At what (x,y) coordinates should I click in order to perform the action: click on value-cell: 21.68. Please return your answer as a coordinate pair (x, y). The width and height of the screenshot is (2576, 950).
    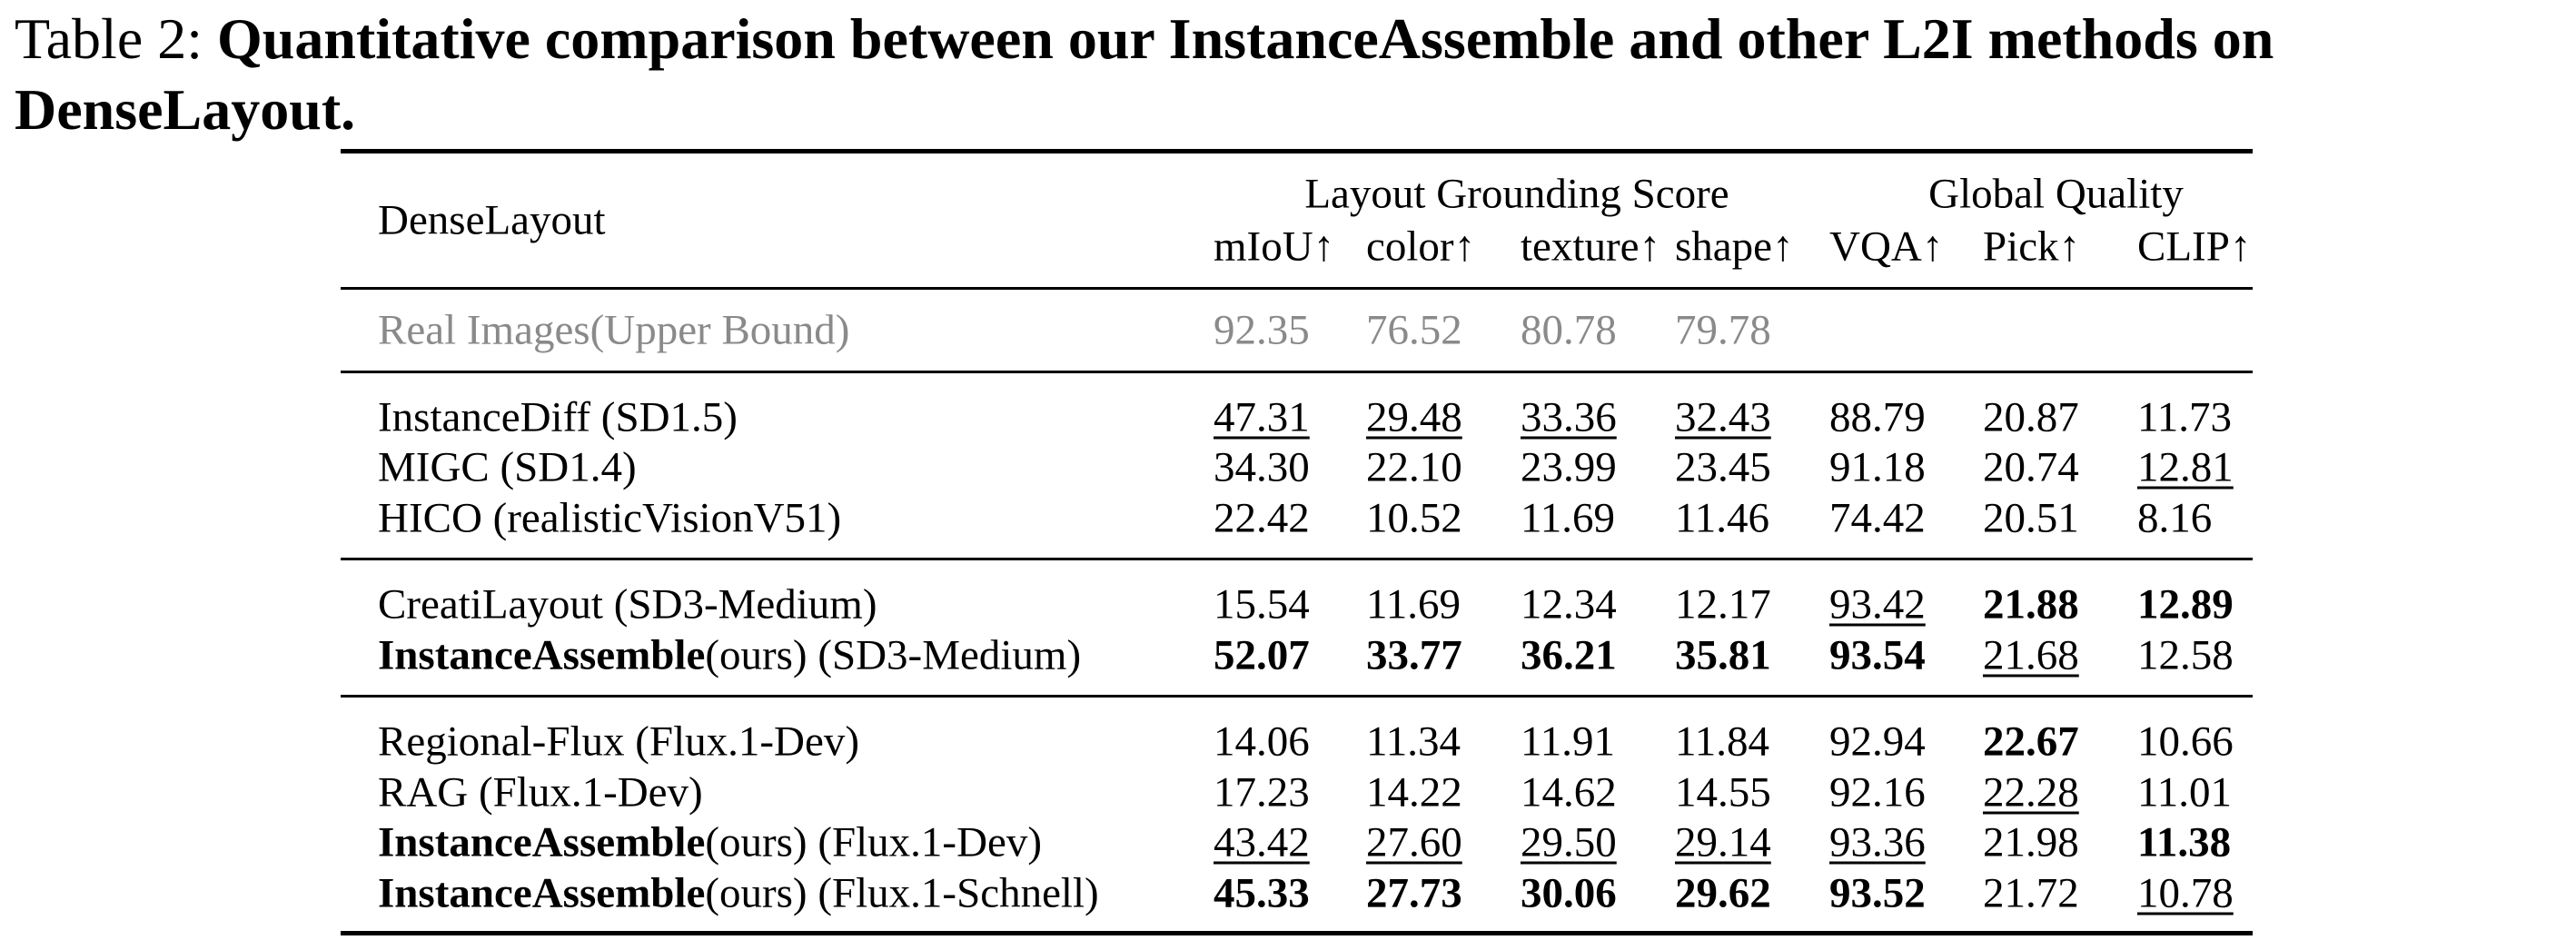
    Looking at the image, I should click on (2031, 654).